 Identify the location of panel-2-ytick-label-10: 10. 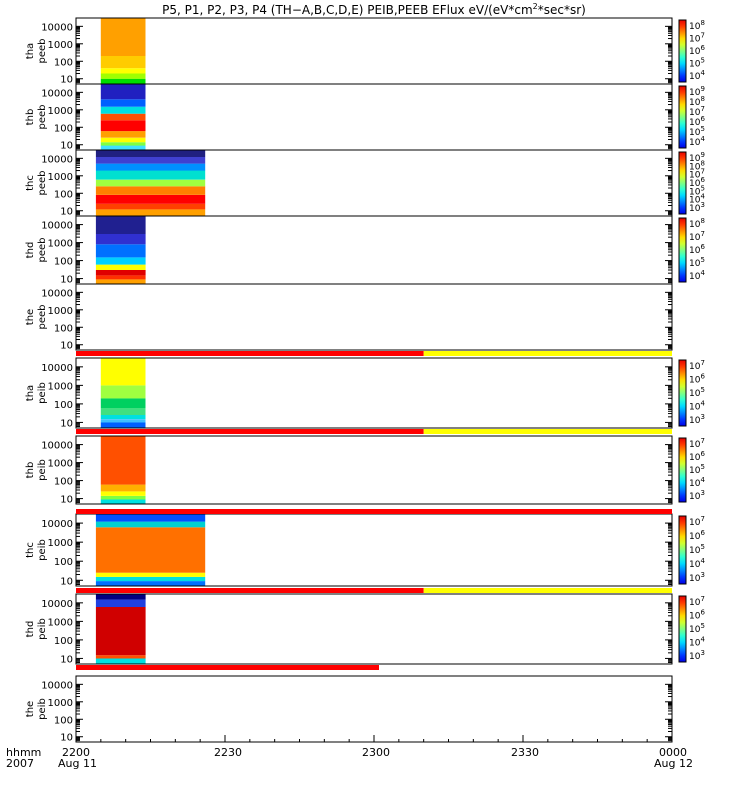
(66, 146).